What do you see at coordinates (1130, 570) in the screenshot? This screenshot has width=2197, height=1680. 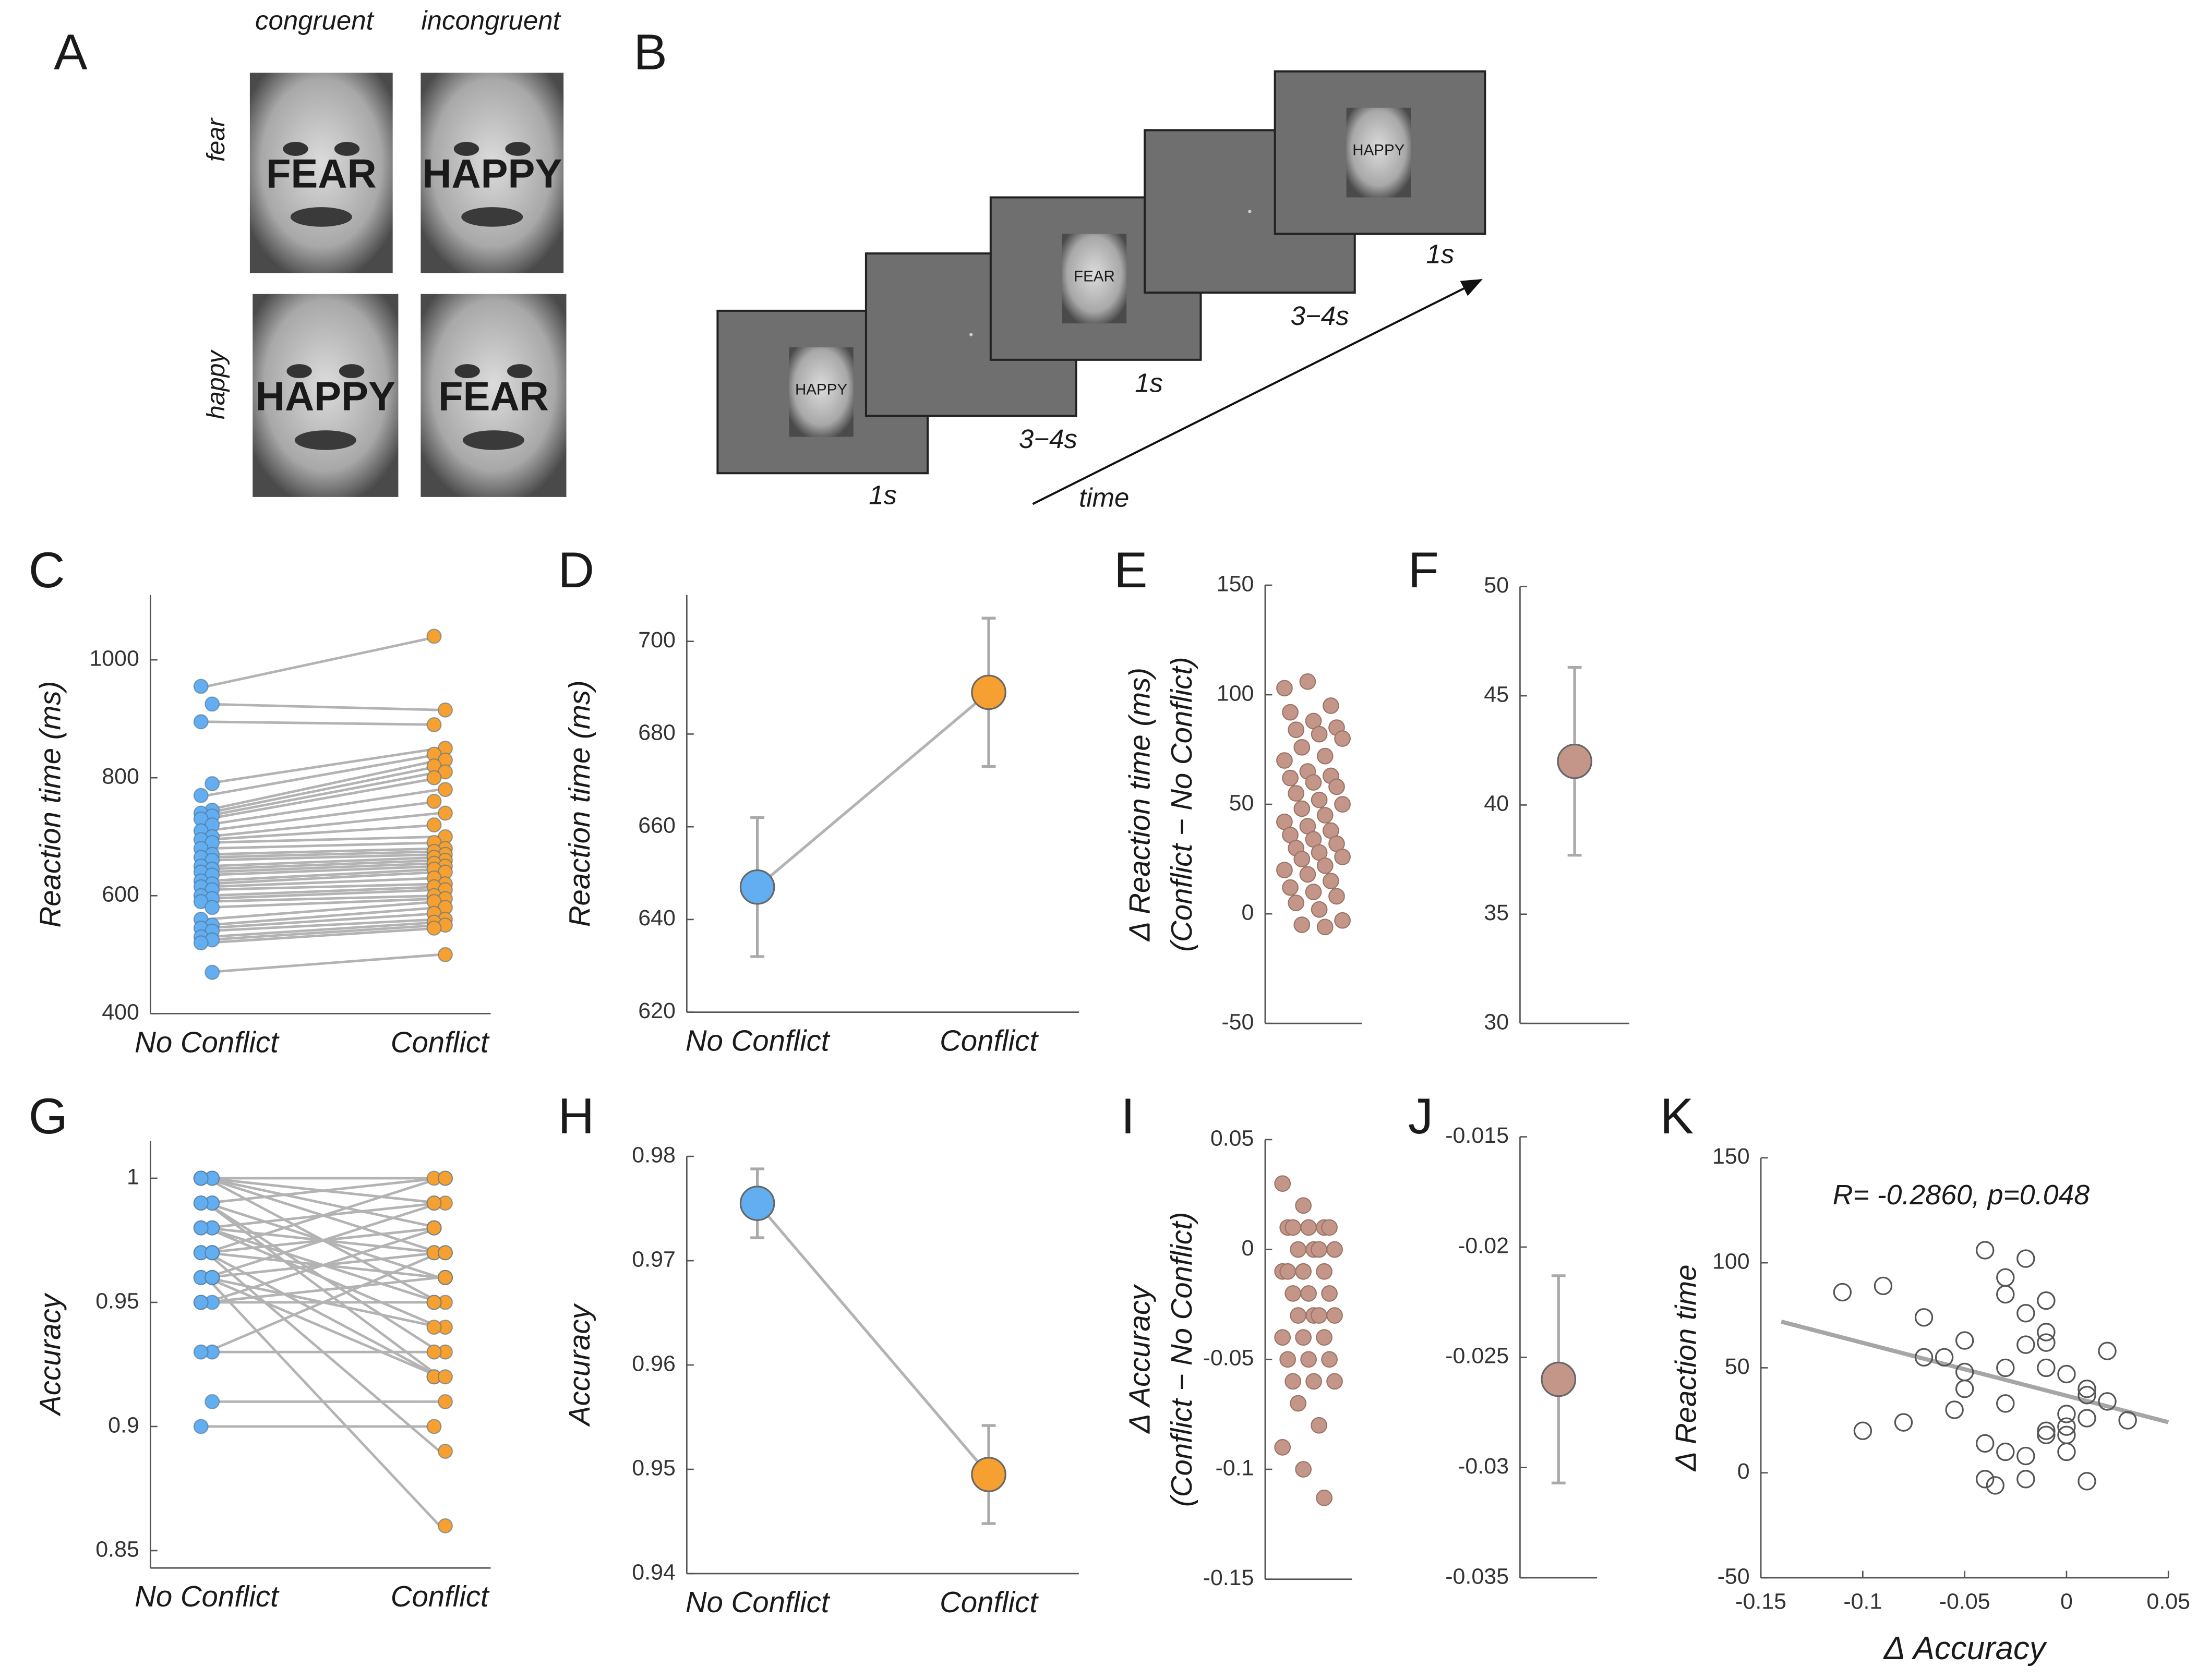 I see `panel-label: E` at bounding box center [1130, 570].